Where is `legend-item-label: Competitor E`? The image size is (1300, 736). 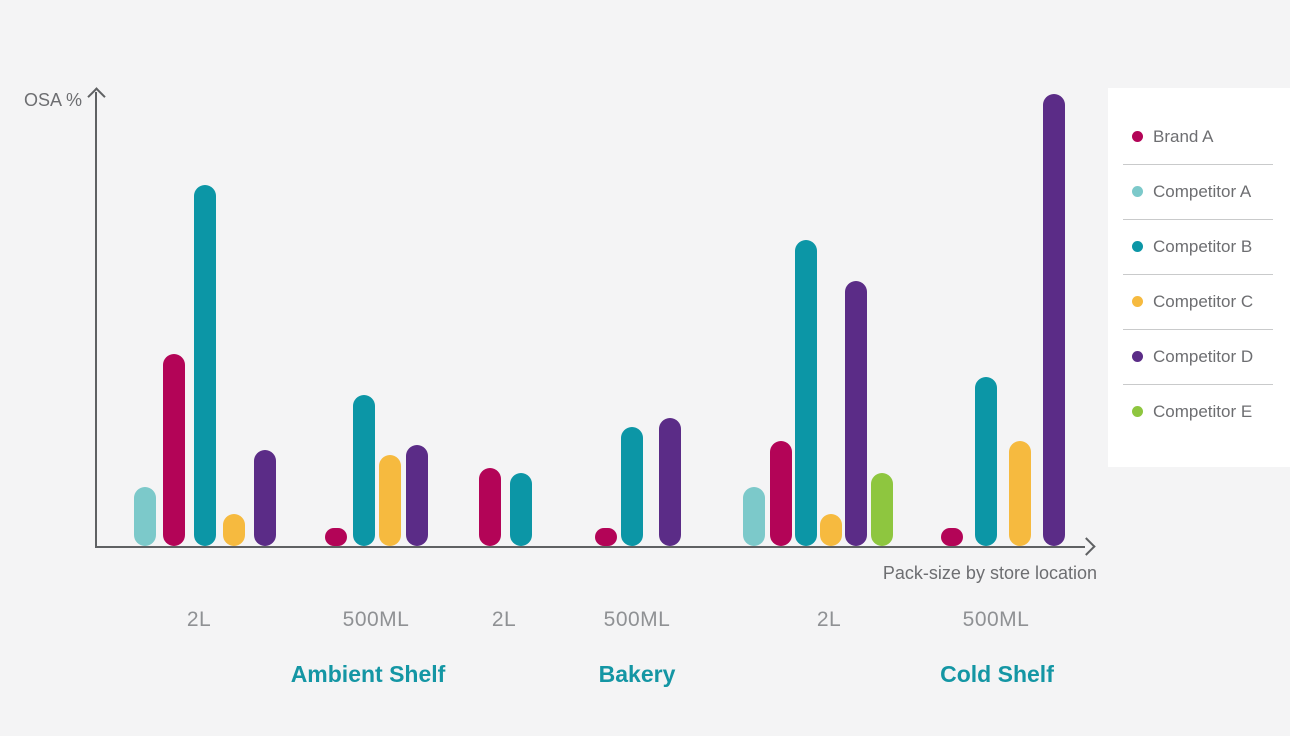
legend-item-label: Competitor E is located at coordinates (1203, 411).